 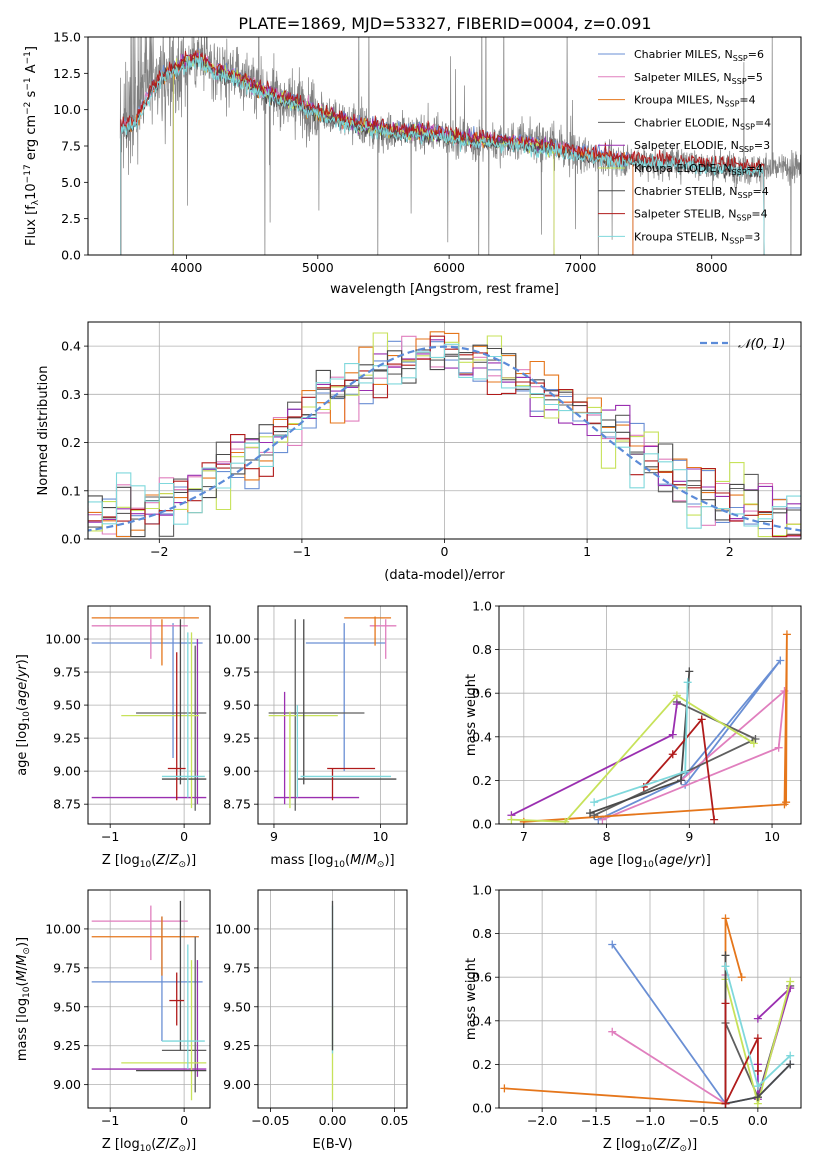 What do you see at coordinates (712, 267) in the screenshot?
I see `x-tick-label: 8000` at bounding box center [712, 267].